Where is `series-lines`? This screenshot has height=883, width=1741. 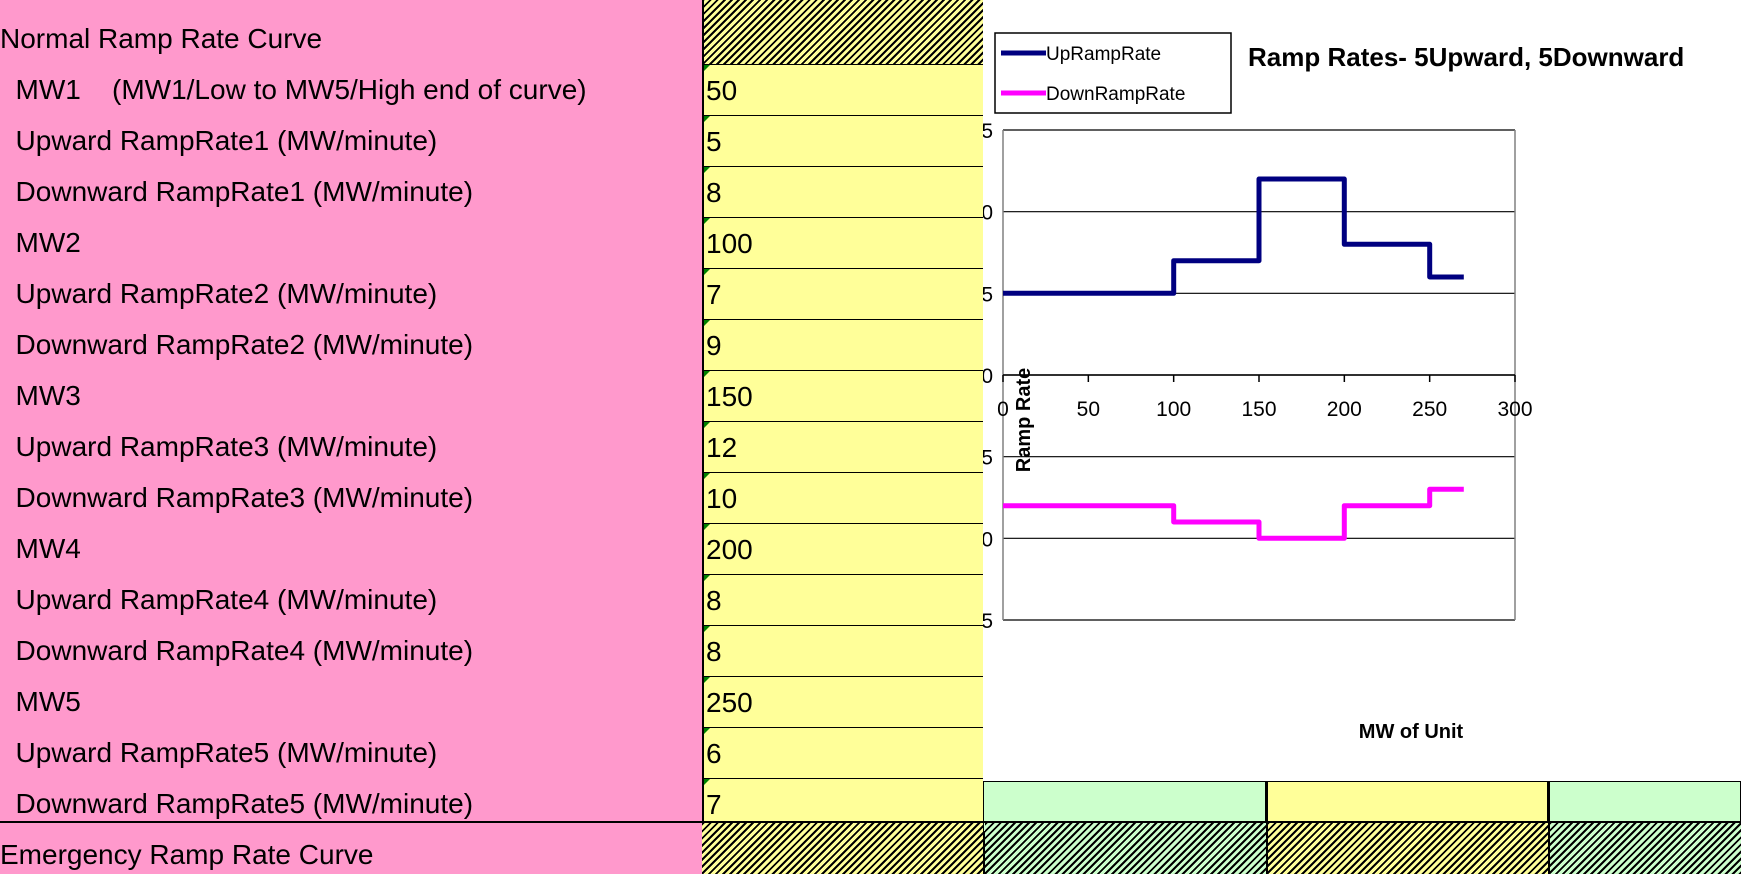 series-lines is located at coordinates (1233, 358).